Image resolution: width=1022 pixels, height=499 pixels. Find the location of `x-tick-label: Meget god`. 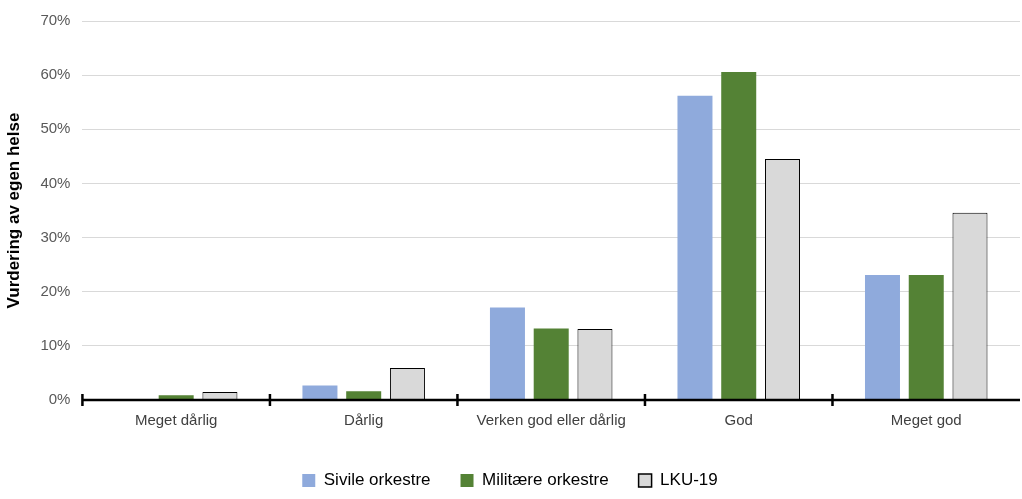

x-tick-label: Meget god is located at coordinates (926, 420).